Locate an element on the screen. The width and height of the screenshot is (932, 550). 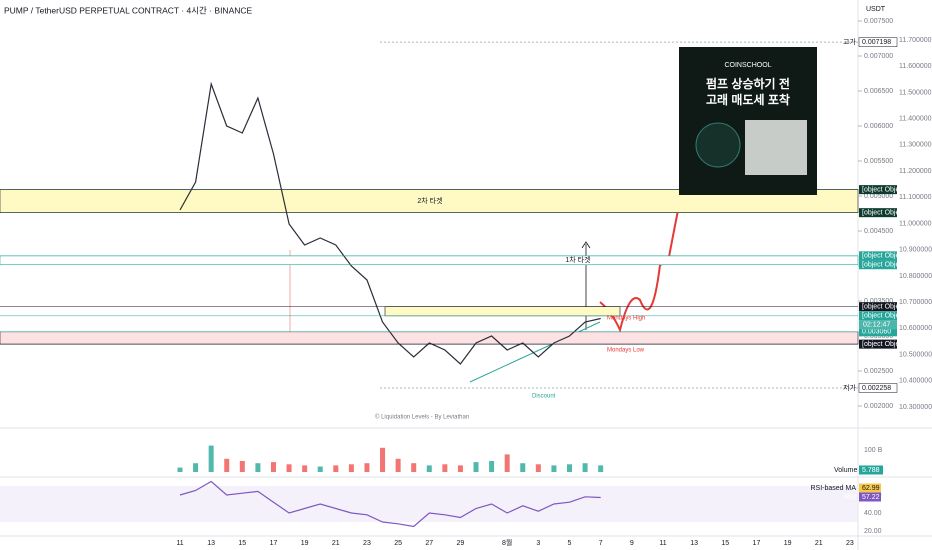
y-tick-label: 40.00 is located at coordinates (873, 513).